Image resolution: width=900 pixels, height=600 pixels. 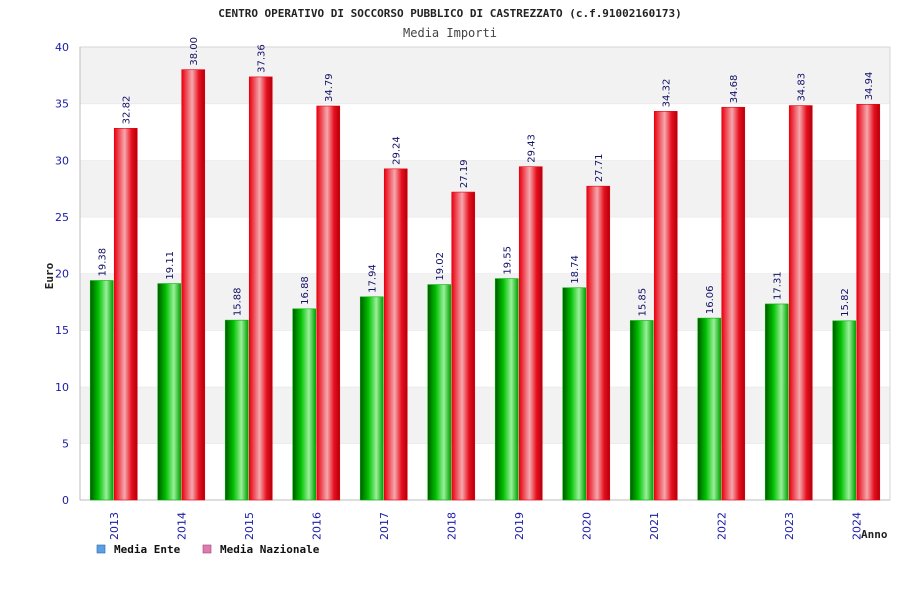 I want to click on data-label: 18.74, so click(x=575, y=269).